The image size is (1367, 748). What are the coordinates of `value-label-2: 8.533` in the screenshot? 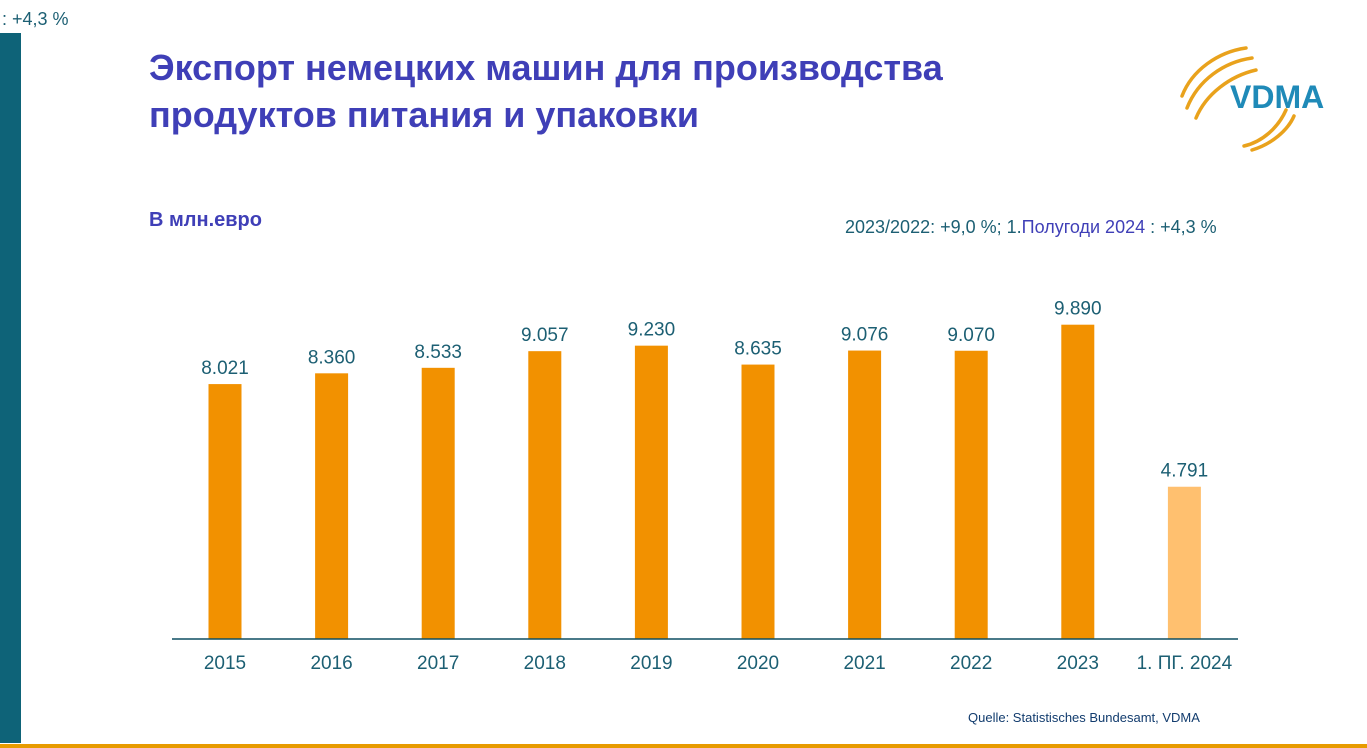 It's located at (438, 352).